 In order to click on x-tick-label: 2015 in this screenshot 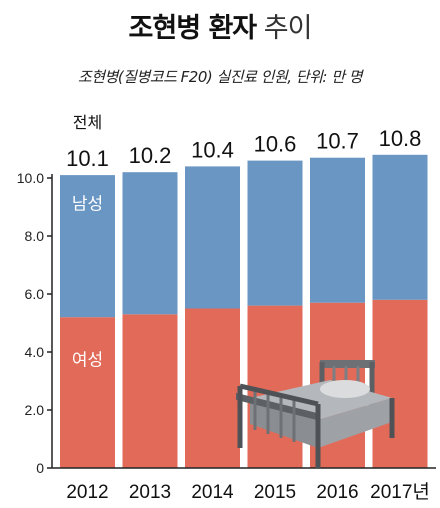, I will do `click(275, 492)`.